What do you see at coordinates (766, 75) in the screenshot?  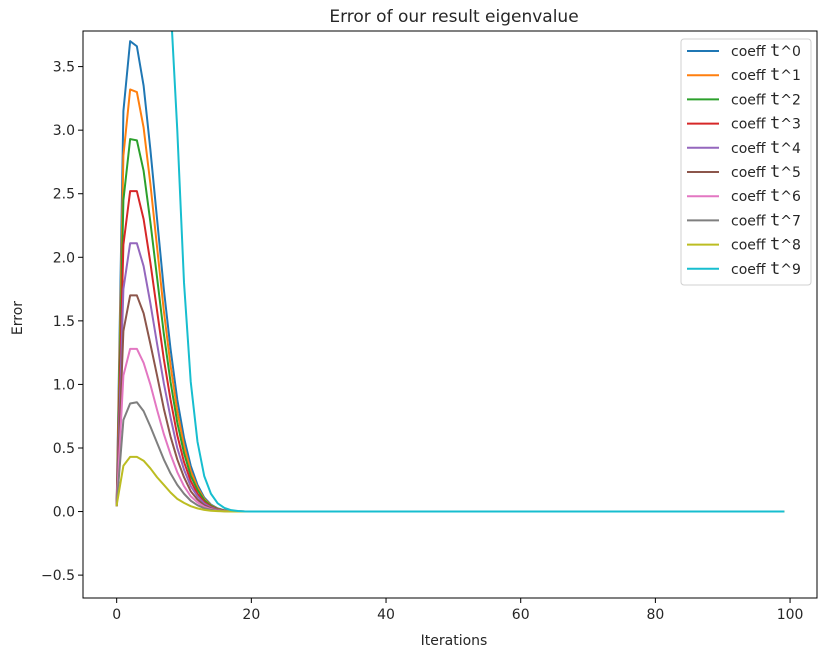 I see `legend-label: coeff t^1` at bounding box center [766, 75].